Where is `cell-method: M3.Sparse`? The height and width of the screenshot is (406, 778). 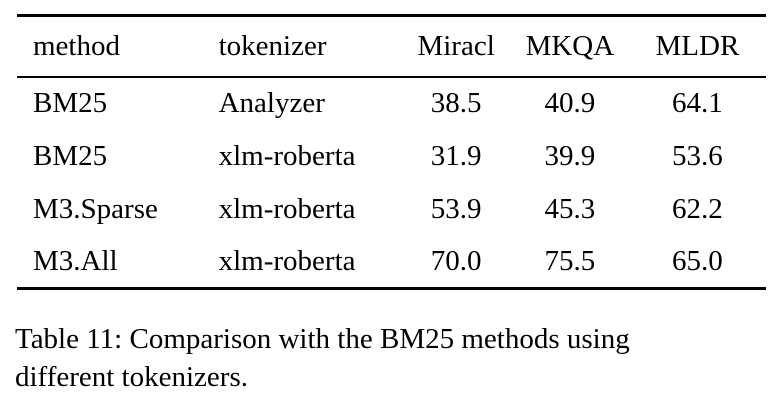 cell-method: M3.Sparse is located at coordinates (95, 208).